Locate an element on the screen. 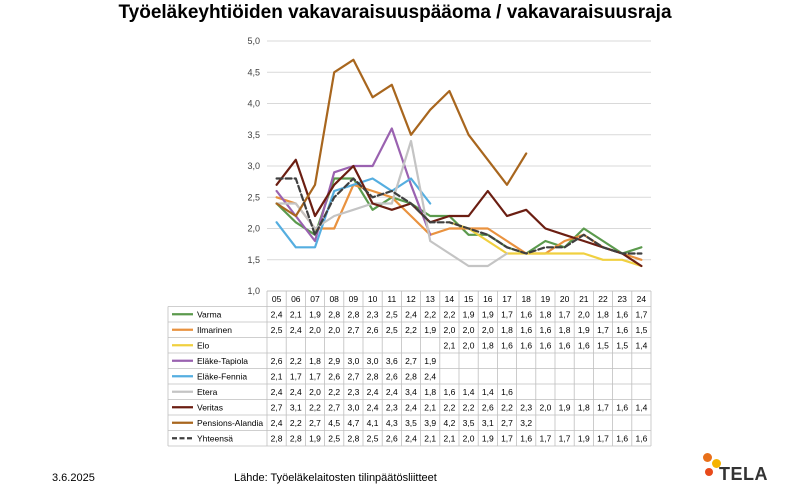 The width and height of the screenshot is (790, 497). x-tick-label: 08 is located at coordinates (334, 299).